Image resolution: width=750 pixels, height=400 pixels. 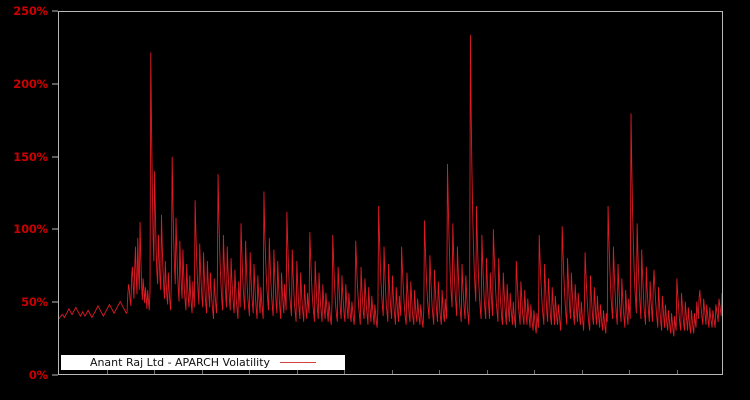 What do you see at coordinates (30, 229) in the screenshot?
I see `y-axis-tick-label: 100%` at bounding box center [30, 229].